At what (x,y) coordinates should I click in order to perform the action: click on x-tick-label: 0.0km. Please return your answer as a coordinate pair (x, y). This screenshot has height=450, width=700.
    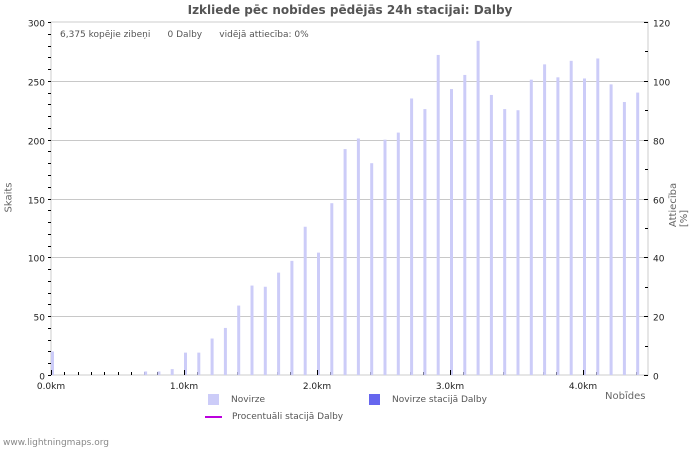
    Looking at the image, I should click on (51, 387).